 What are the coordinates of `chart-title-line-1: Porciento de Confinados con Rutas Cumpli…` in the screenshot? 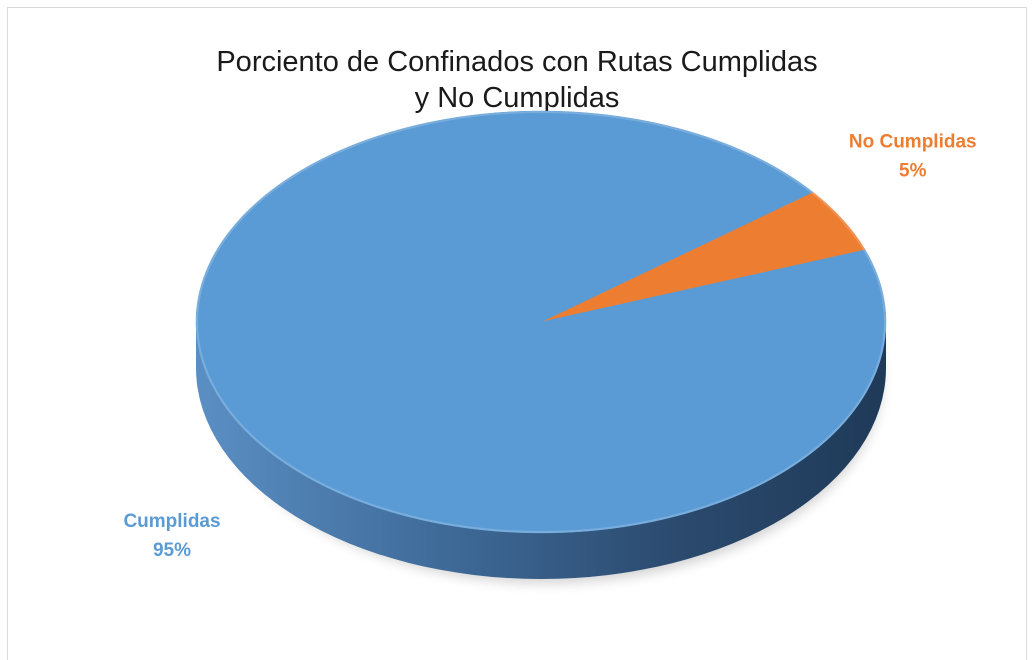 It's located at (517, 62).